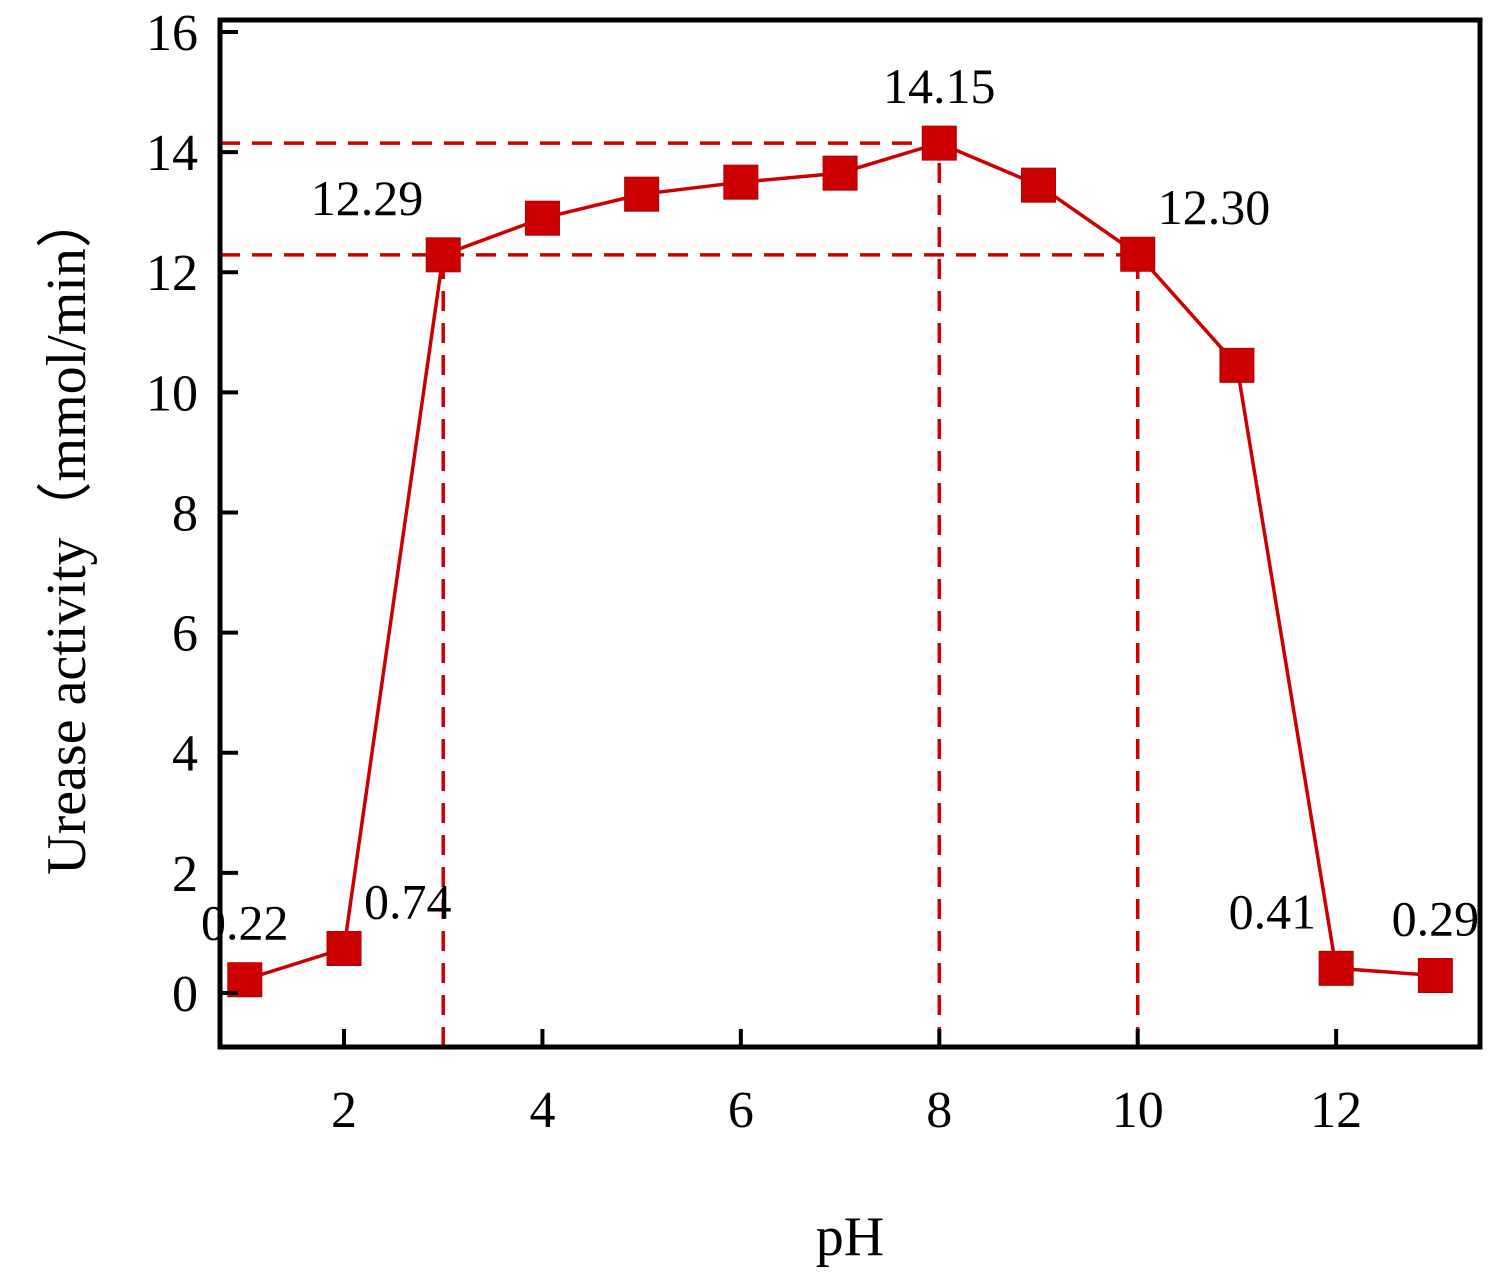 The width and height of the screenshot is (1504, 1279). I want to click on y-tick-label: 14, so click(172, 153).